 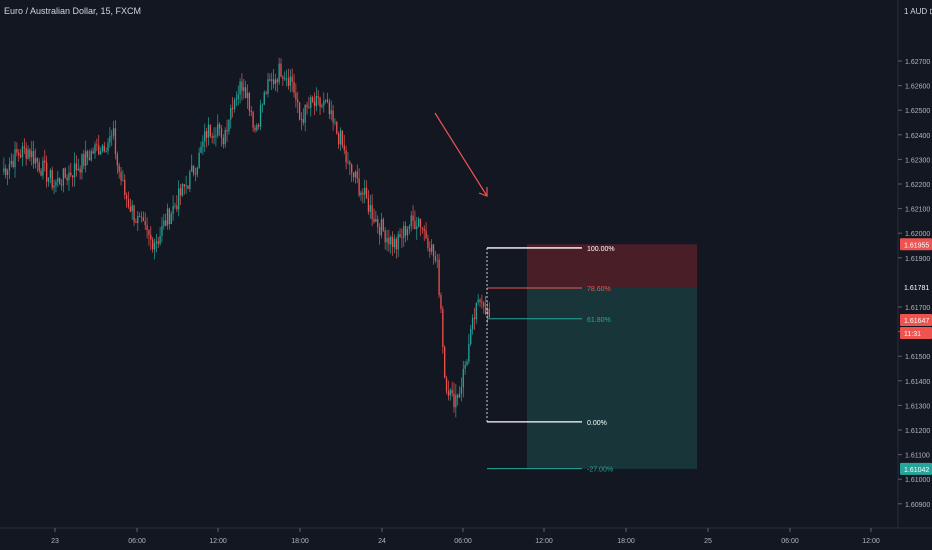 What do you see at coordinates (300, 541) in the screenshot?
I see `time-tick-label: 18:00` at bounding box center [300, 541].